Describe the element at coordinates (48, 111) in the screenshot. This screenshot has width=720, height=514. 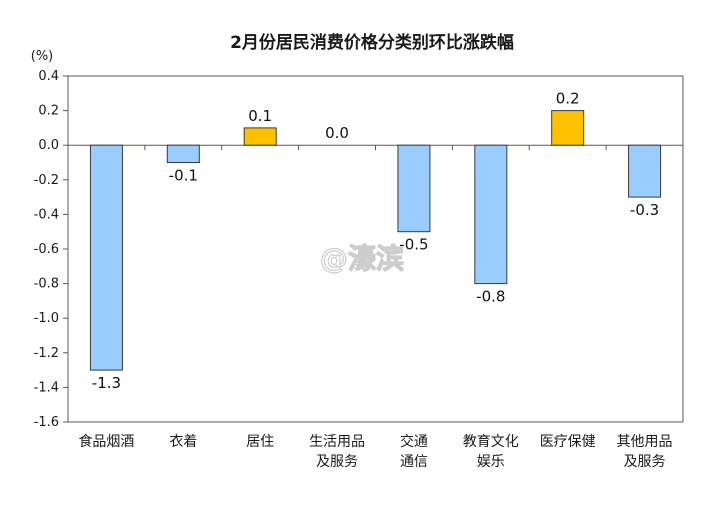
I see `y-tick-label: 0.2` at that location.